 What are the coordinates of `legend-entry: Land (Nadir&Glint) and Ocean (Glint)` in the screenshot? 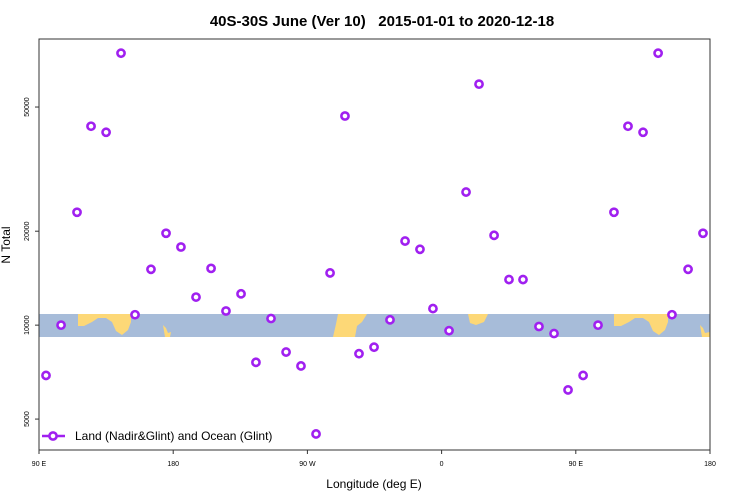 It's located at (173, 436).